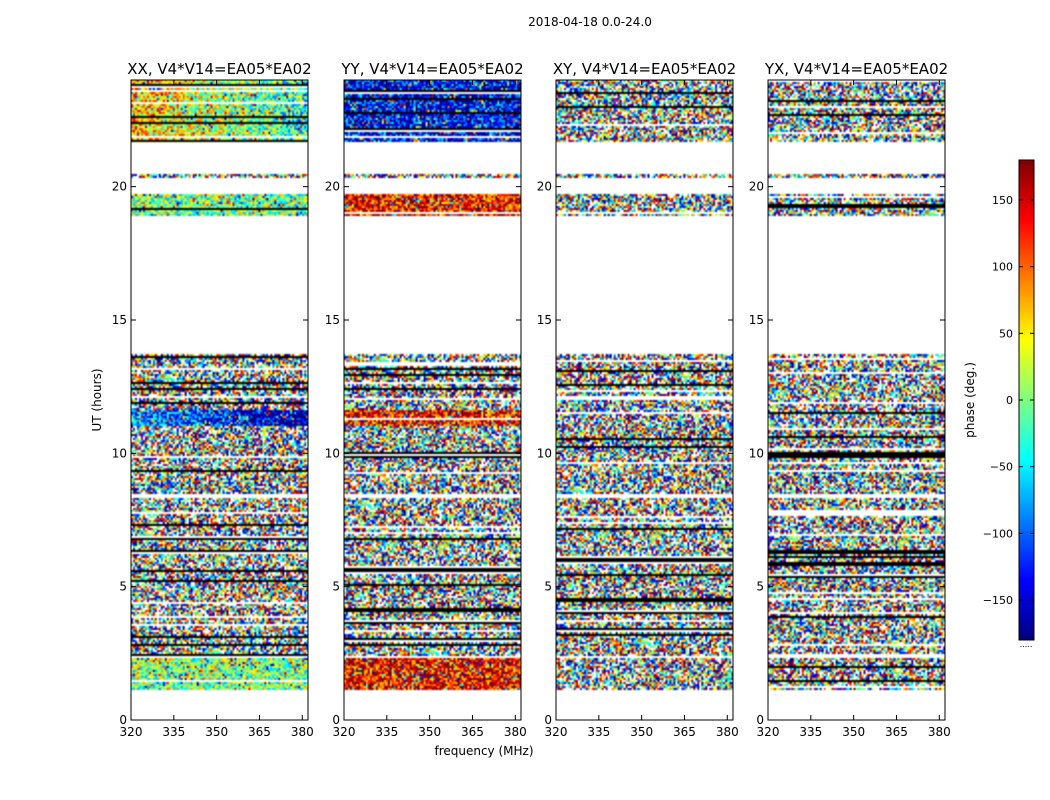 This screenshot has height=800, width=1050. I want to click on panel-title: XX, V4*V14=EA05*EA02, so click(219, 69).